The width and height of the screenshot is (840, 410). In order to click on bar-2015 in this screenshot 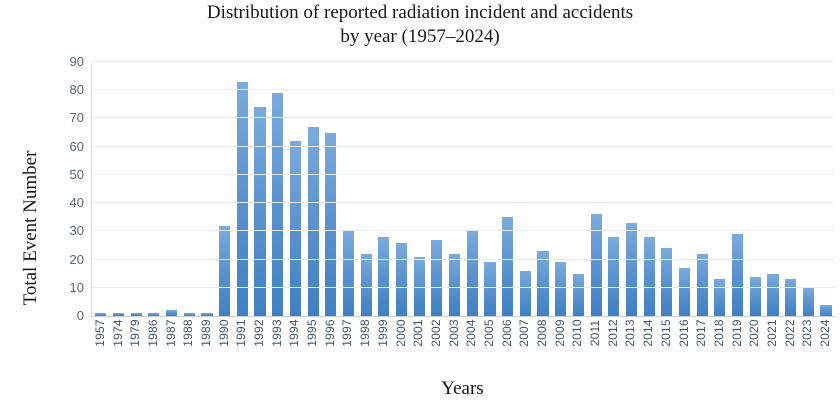, I will do `click(667, 282)`.